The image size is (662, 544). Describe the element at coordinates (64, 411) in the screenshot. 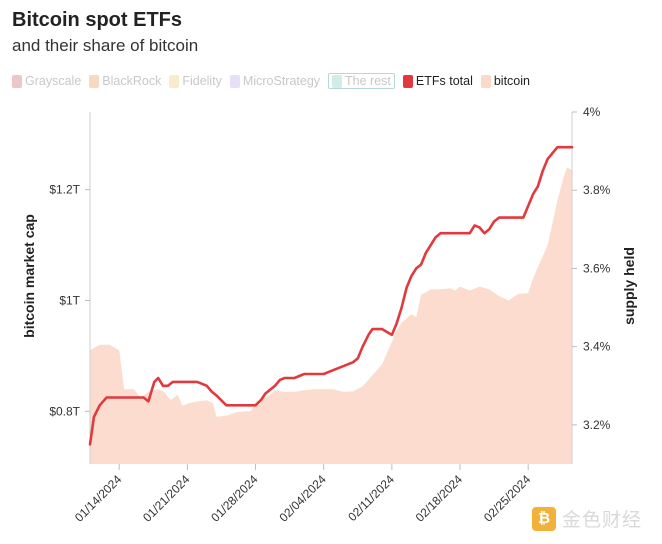

I see `y-left-tick-label: $0.8T` at that location.